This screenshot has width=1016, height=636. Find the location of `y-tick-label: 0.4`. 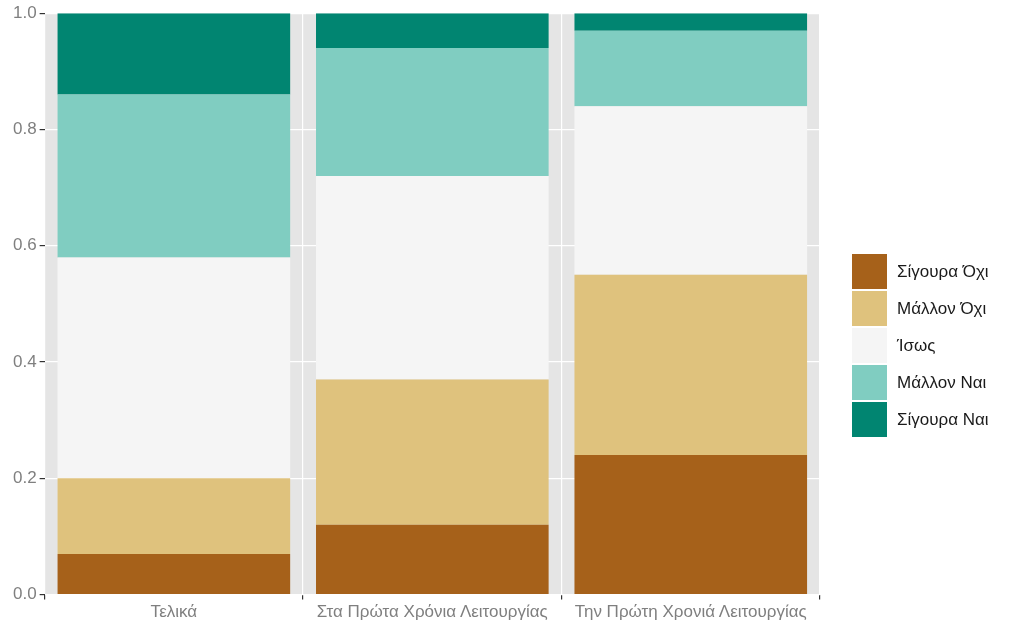

y-tick-label: 0.4 is located at coordinates (24, 361).